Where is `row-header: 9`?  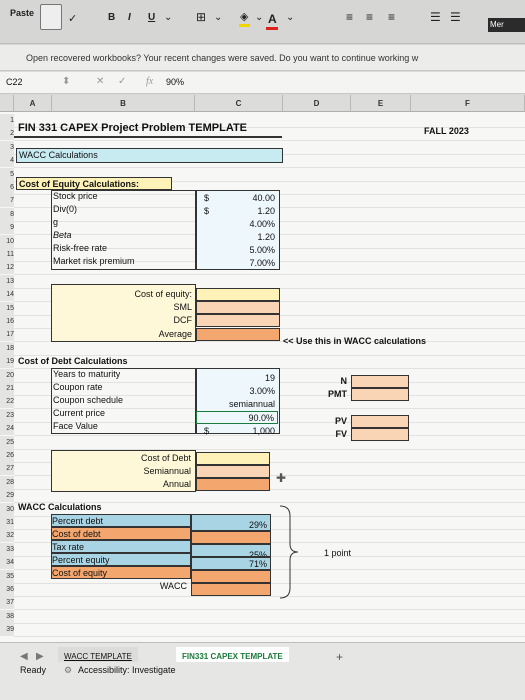 row-header: 9 is located at coordinates (7, 228).